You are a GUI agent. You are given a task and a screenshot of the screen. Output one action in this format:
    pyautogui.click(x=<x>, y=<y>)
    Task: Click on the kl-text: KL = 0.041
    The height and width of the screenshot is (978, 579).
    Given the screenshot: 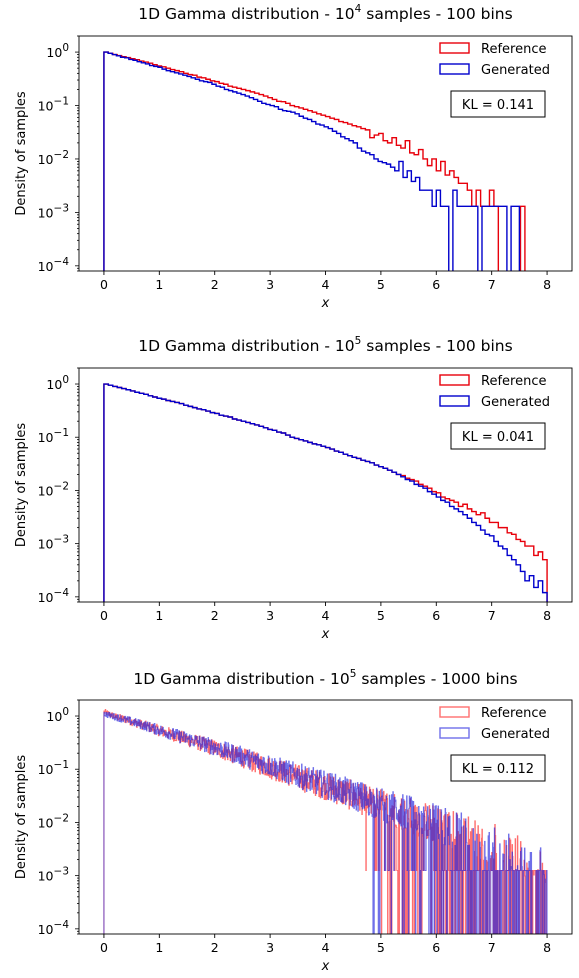 What is the action you would take?
    pyautogui.click(x=498, y=437)
    